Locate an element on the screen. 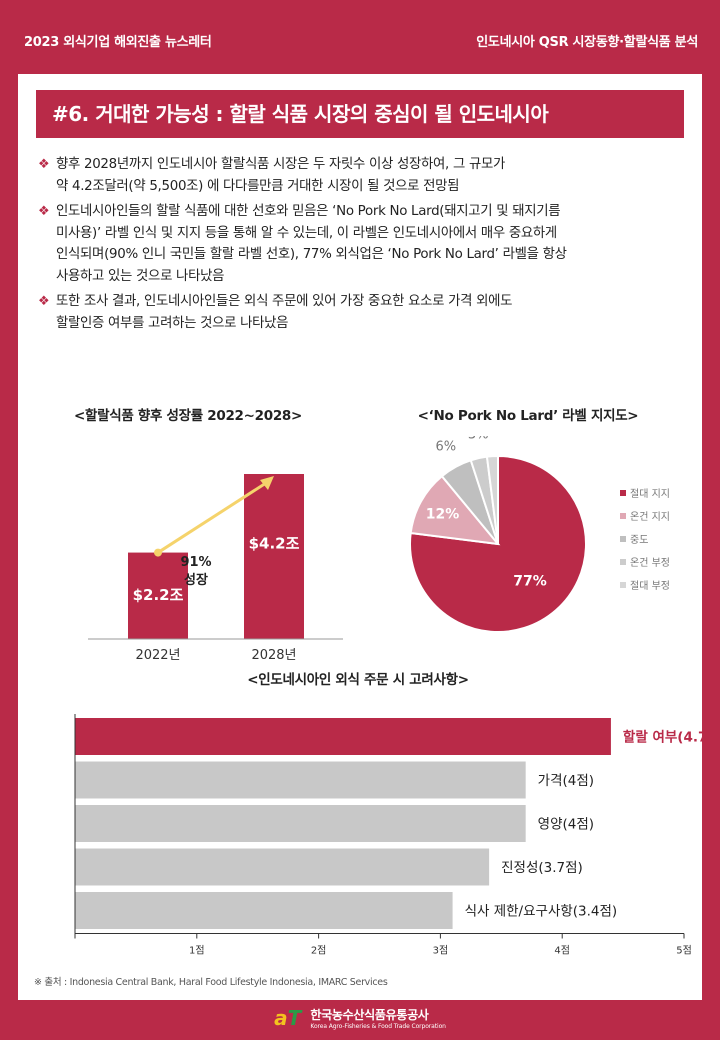  factor-label: 식사 제한/요구사항(3.4점) is located at coordinates (541, 912).